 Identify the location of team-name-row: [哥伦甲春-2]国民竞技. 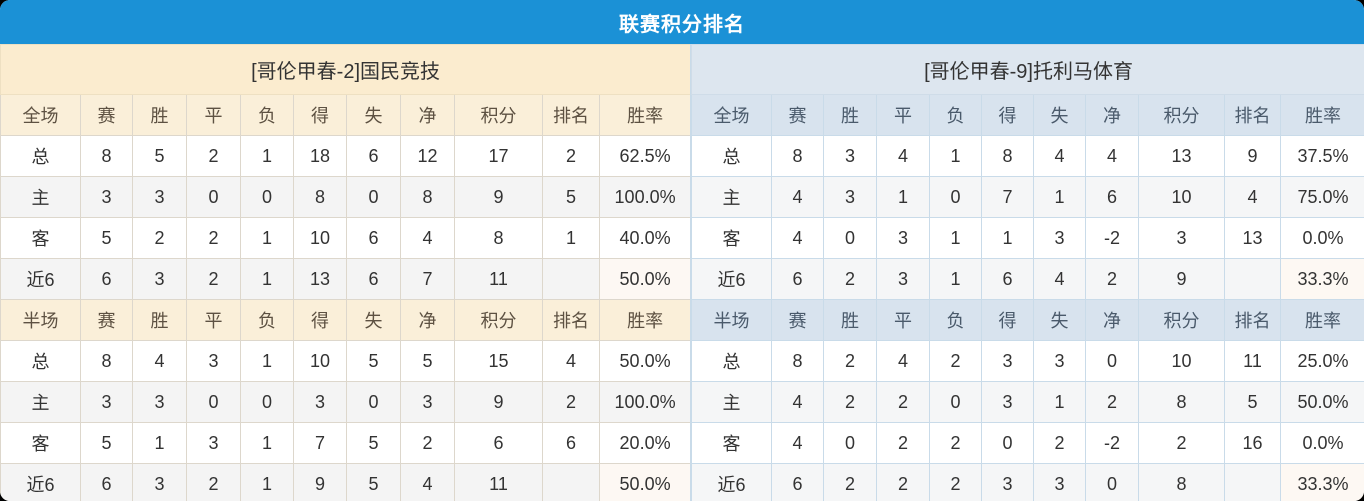
(346, 69).